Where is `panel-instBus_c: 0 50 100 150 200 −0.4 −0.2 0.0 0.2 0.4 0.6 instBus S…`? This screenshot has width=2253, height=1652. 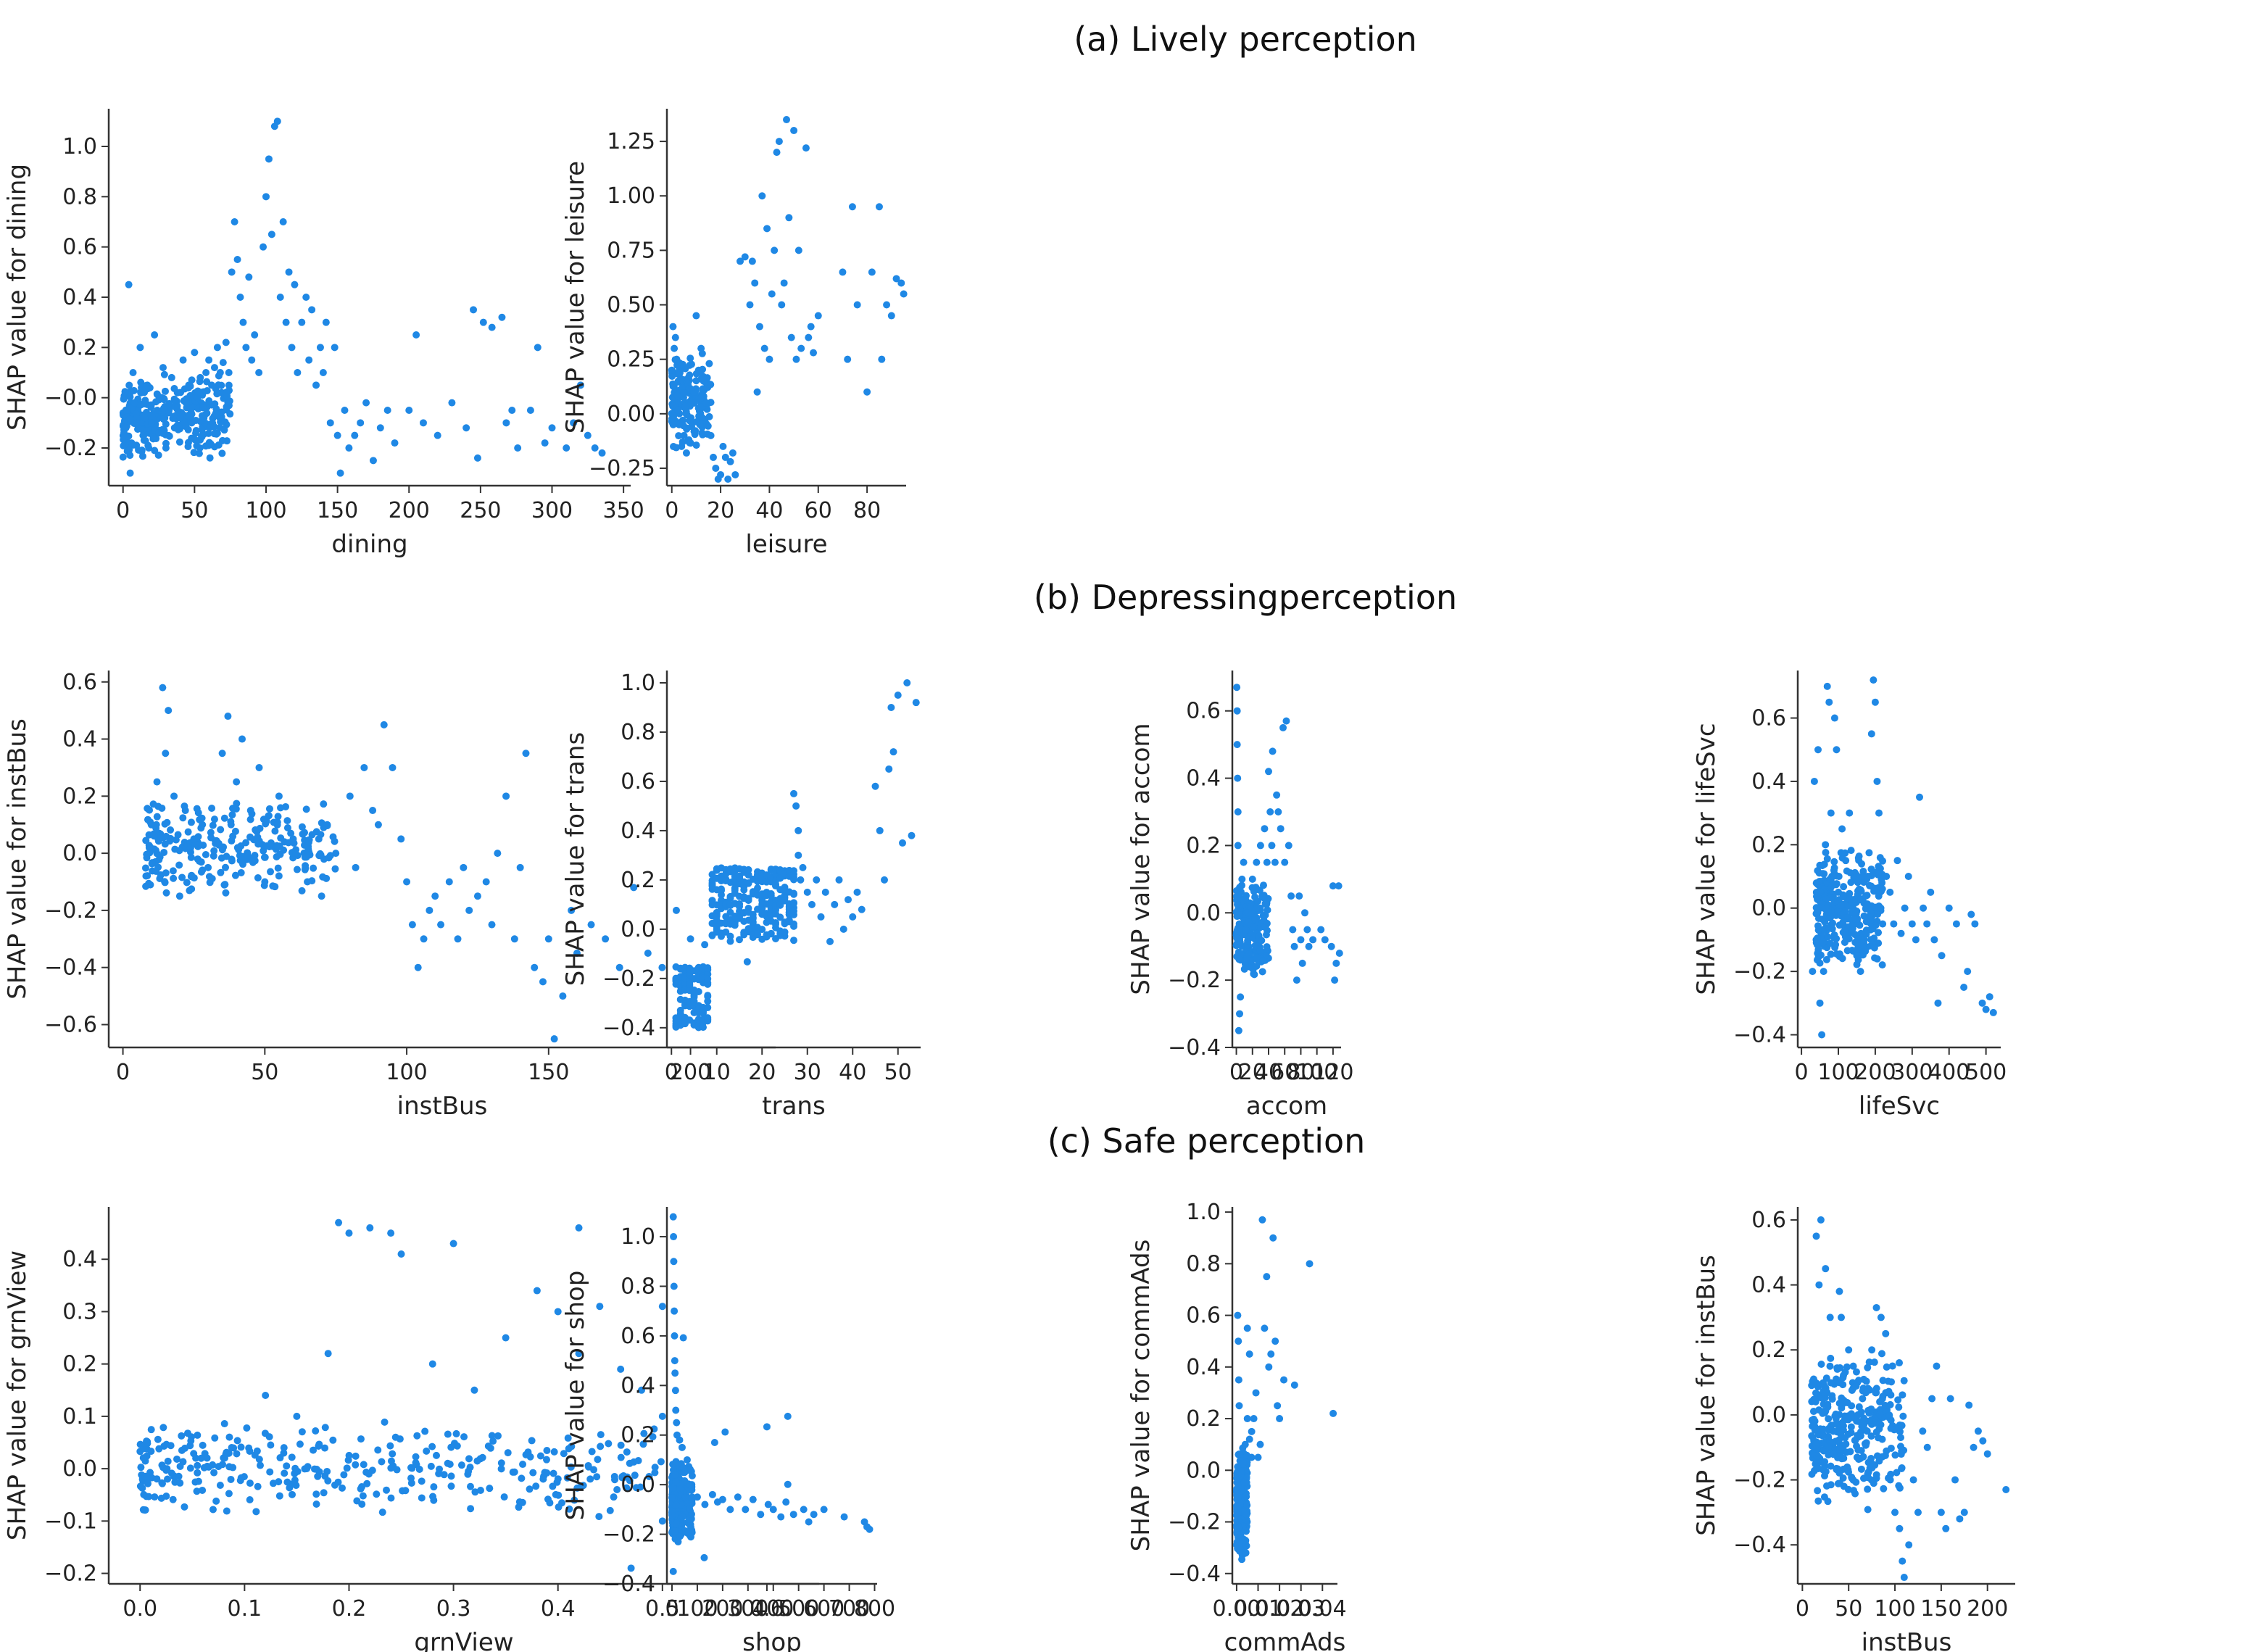 panel-instBus_c: 0 50 100 150 200 −0.4 −0.2 0.0 0.2 0.4 0.6 instBus S… is located at coordinates (1854, 1429).